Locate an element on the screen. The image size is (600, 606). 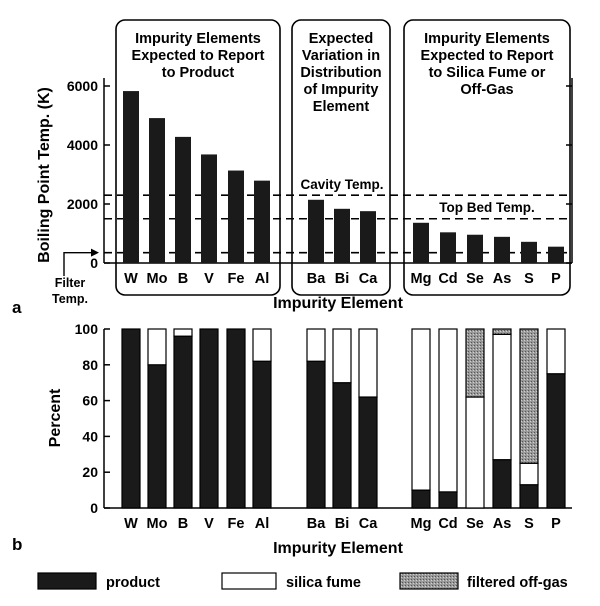
y-tick-label: 80 is located at coordinates (90, 365).